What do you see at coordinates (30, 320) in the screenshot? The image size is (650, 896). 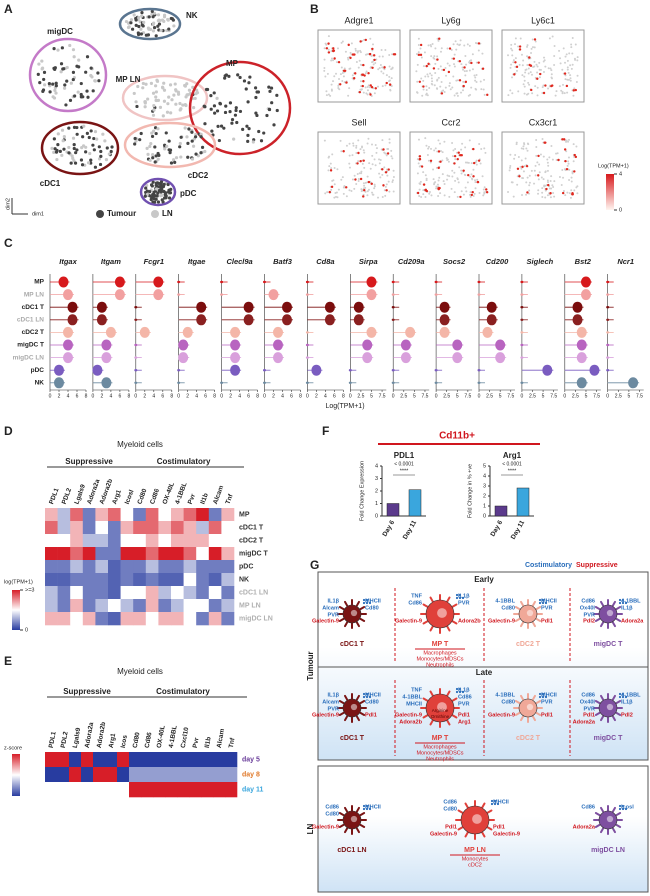 I see `row-label: cDC1 LN` at bounding box center [30, 320].